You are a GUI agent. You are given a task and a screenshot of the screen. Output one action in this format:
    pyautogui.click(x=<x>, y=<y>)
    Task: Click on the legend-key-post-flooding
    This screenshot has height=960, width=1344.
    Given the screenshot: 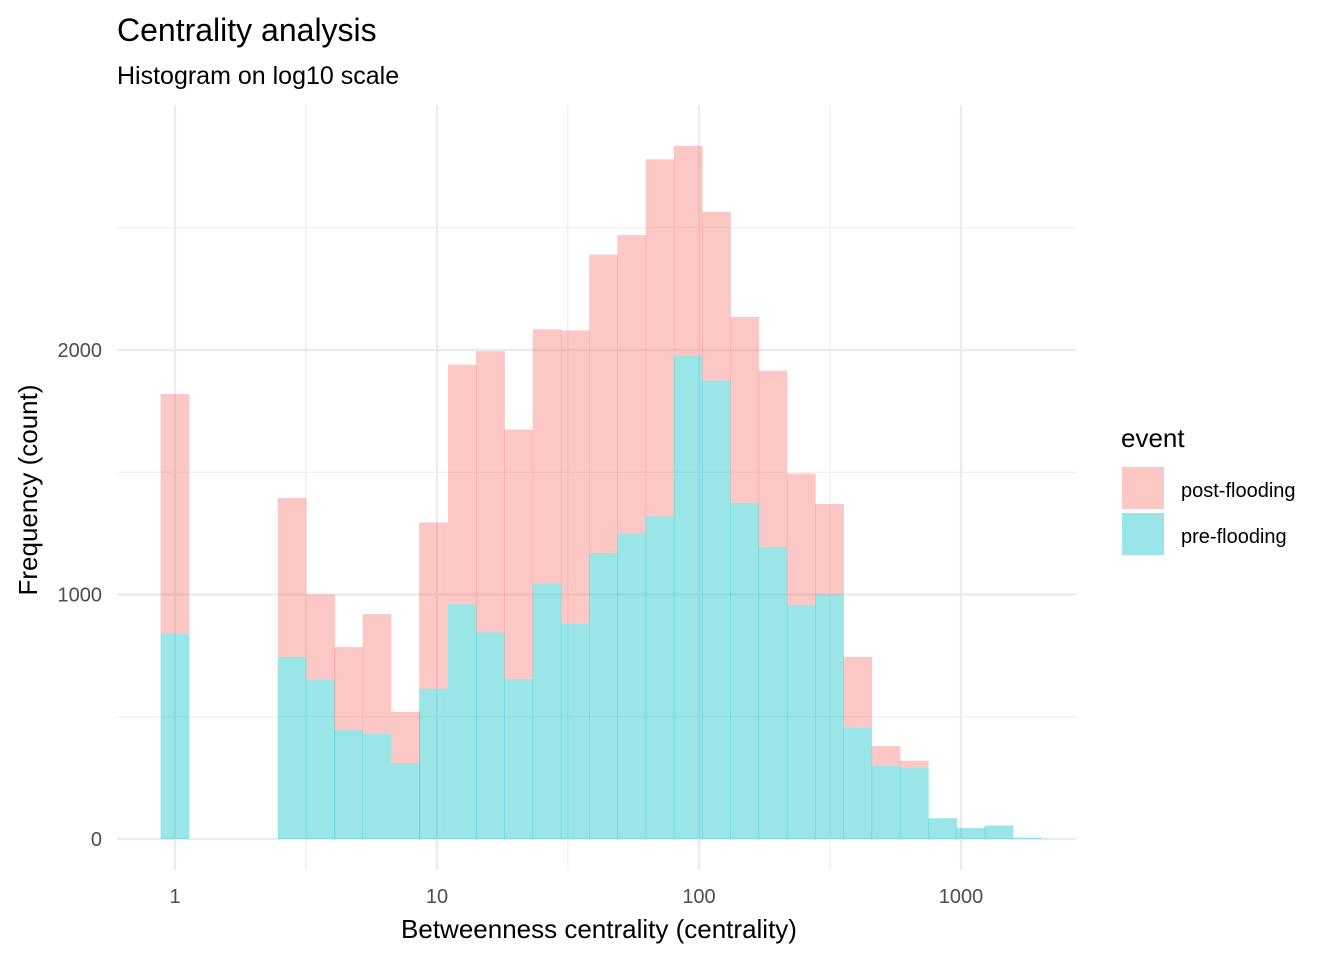 What is the action you would take?
    pyautogui.click(x=1143, y=488)
    